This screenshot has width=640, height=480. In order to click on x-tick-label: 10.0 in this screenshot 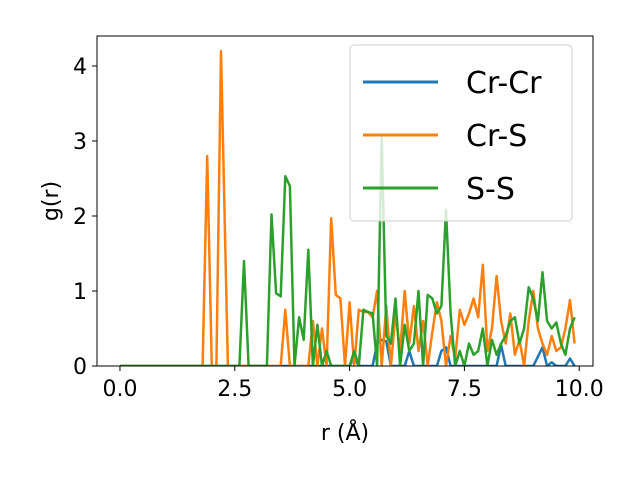, I will do `click(579, 389)`.